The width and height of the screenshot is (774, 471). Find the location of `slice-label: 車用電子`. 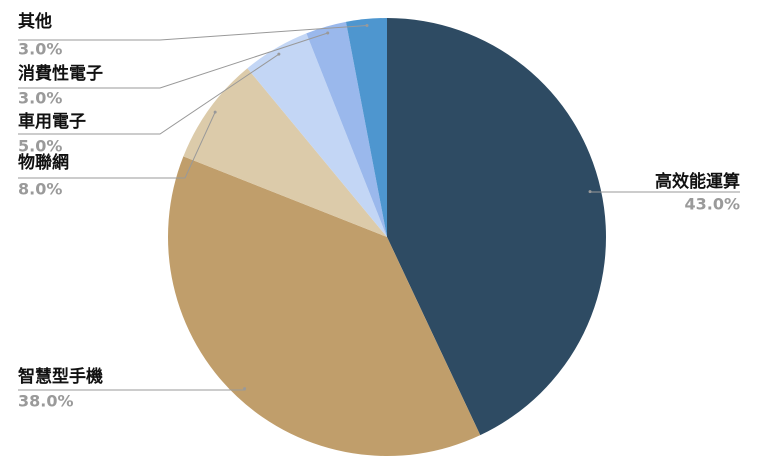

slice-label: 車用電子 is located at coordinates (52, 121).